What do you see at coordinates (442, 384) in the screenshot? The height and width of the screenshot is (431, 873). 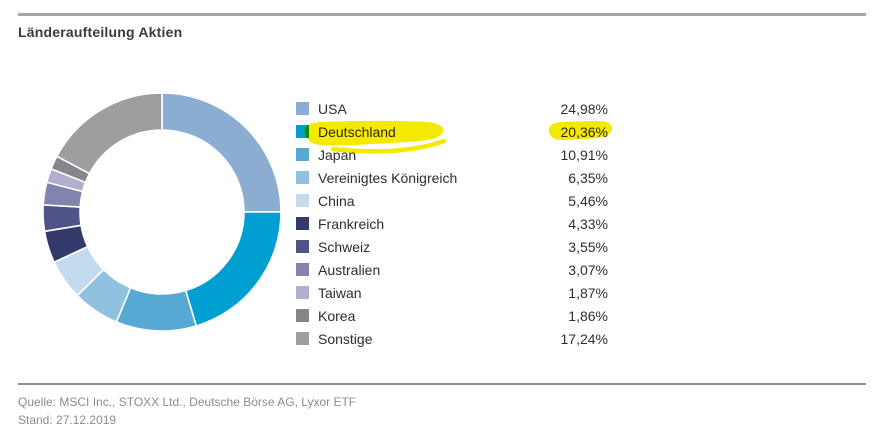 I see `bottom-divider` at bounding box center [442, 384].